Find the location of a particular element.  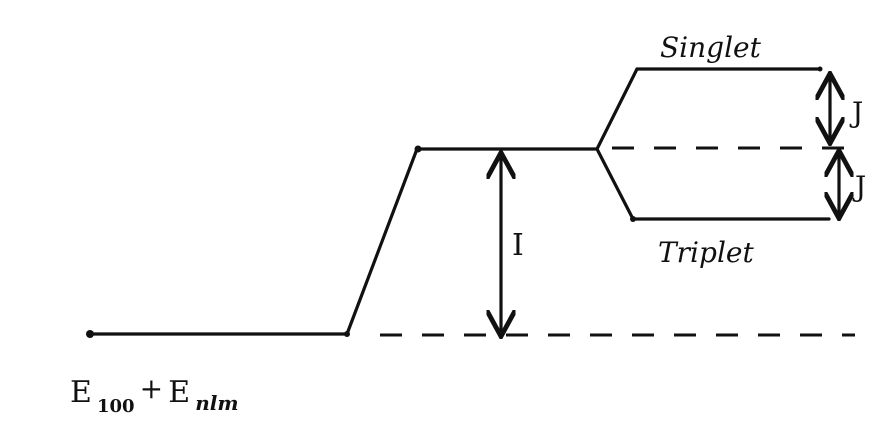

ground-energy-label: E 100 + E nlm is located at coordinates (154, 394).